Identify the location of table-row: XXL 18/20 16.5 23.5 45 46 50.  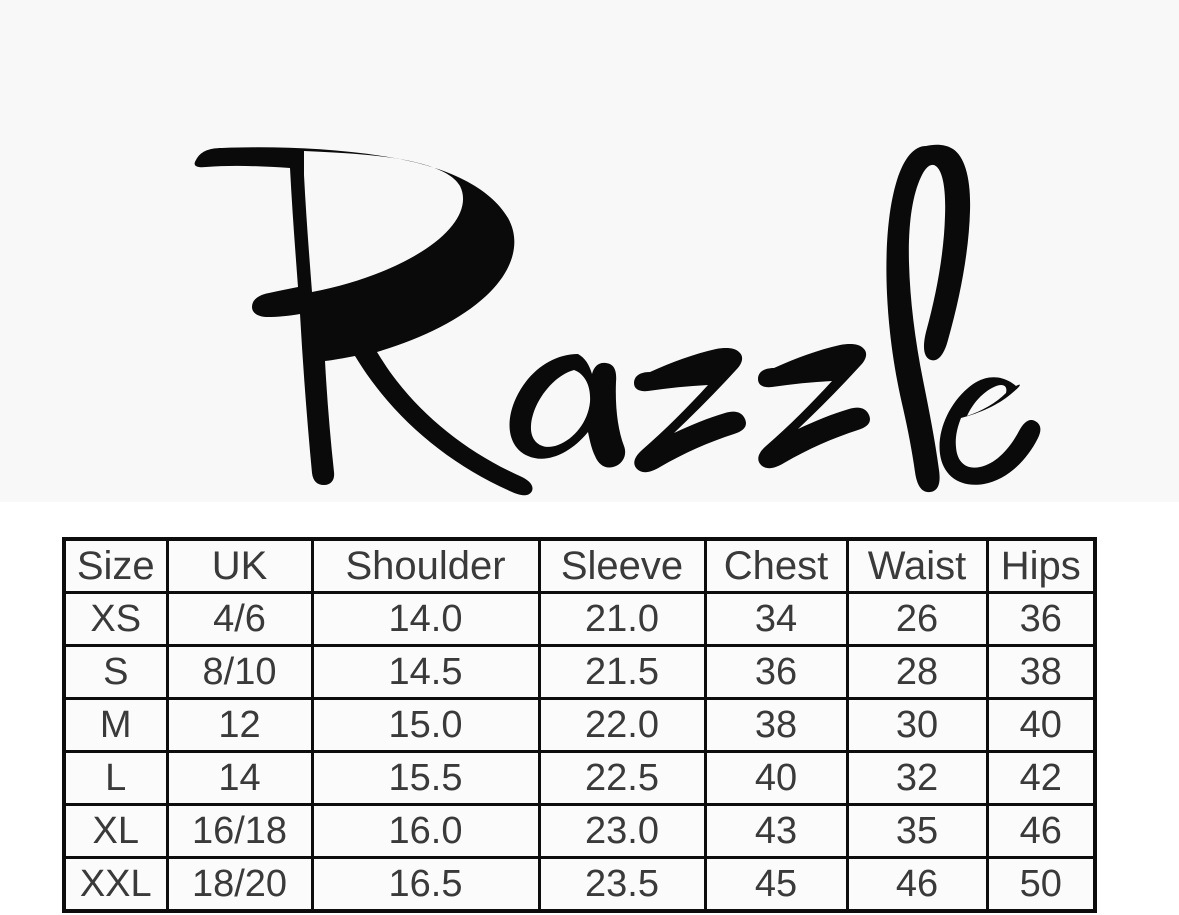
(579, 884).